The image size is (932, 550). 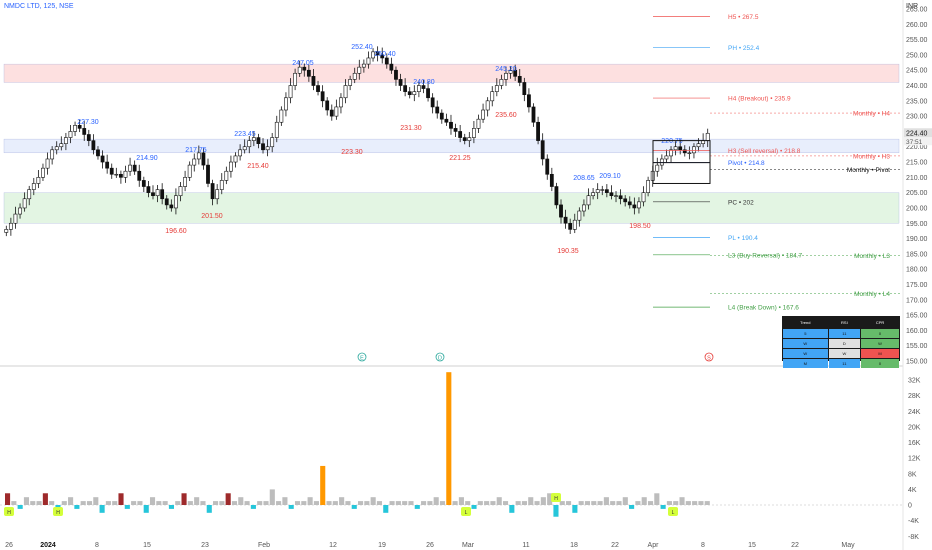 I want to click on price-tick: 260.00, so click(x=917, y=25).